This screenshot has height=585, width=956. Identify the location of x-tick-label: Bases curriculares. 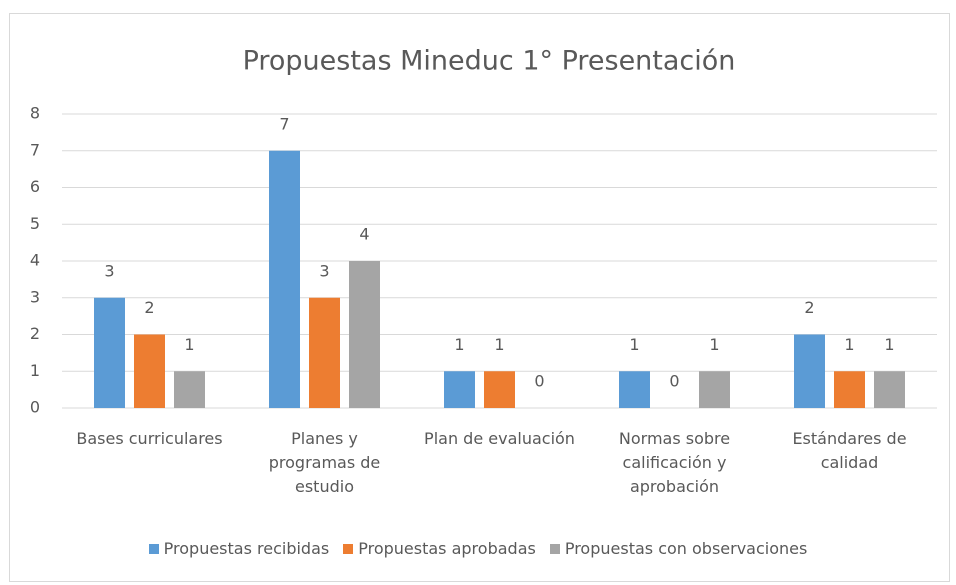
(149, 438).